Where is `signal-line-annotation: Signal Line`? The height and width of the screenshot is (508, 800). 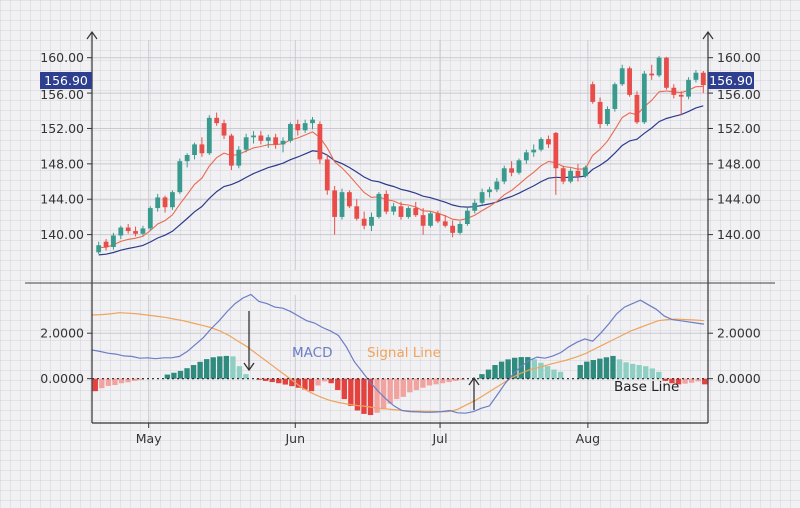 signal-line-annotation: Signal Line is located at coordinates (404, 353).